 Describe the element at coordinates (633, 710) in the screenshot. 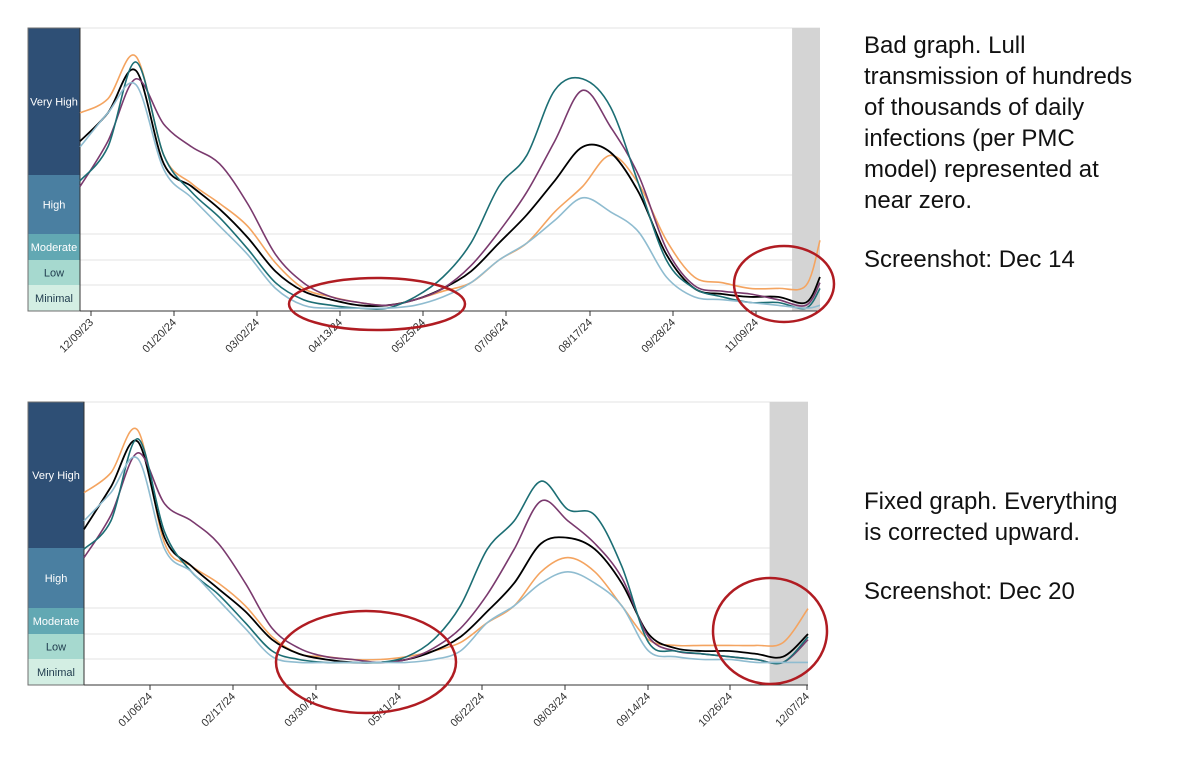

I see `x-tick-label: 09/14/24` at that location.